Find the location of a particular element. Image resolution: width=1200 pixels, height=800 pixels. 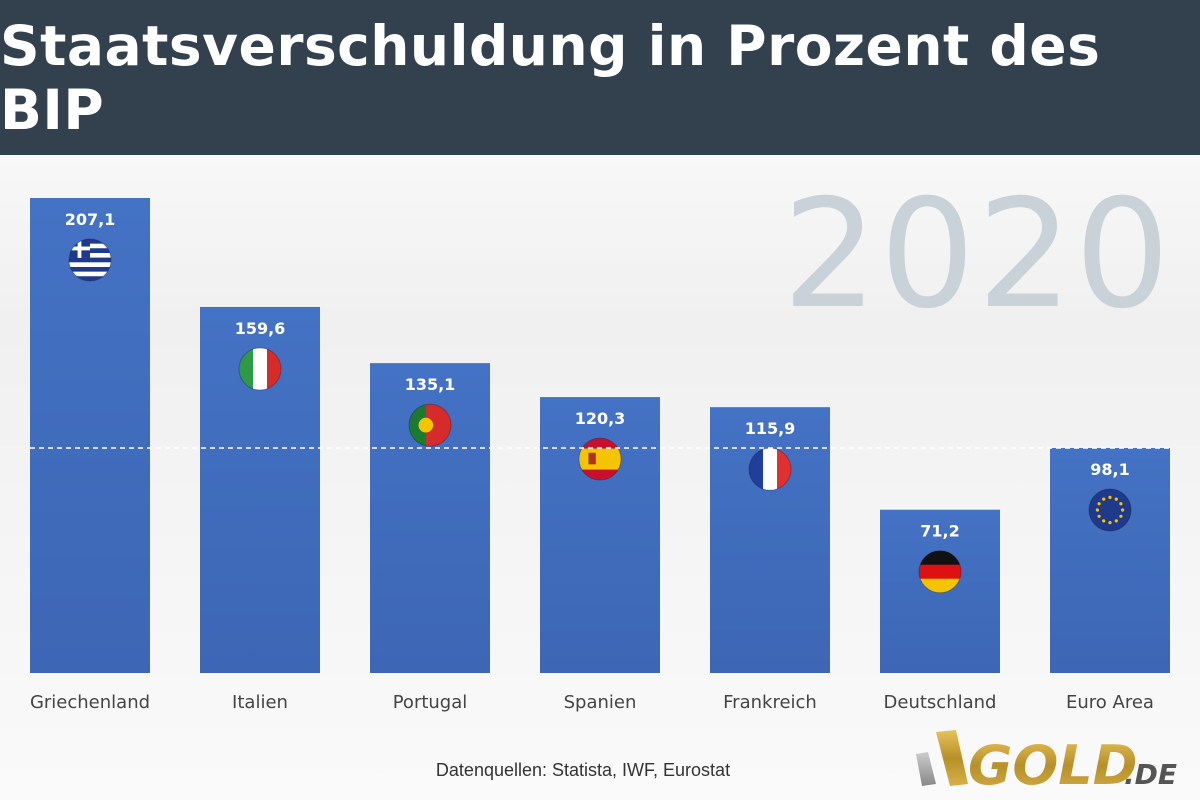

value-label: 98,1 is located at coordinates (1109, 469).